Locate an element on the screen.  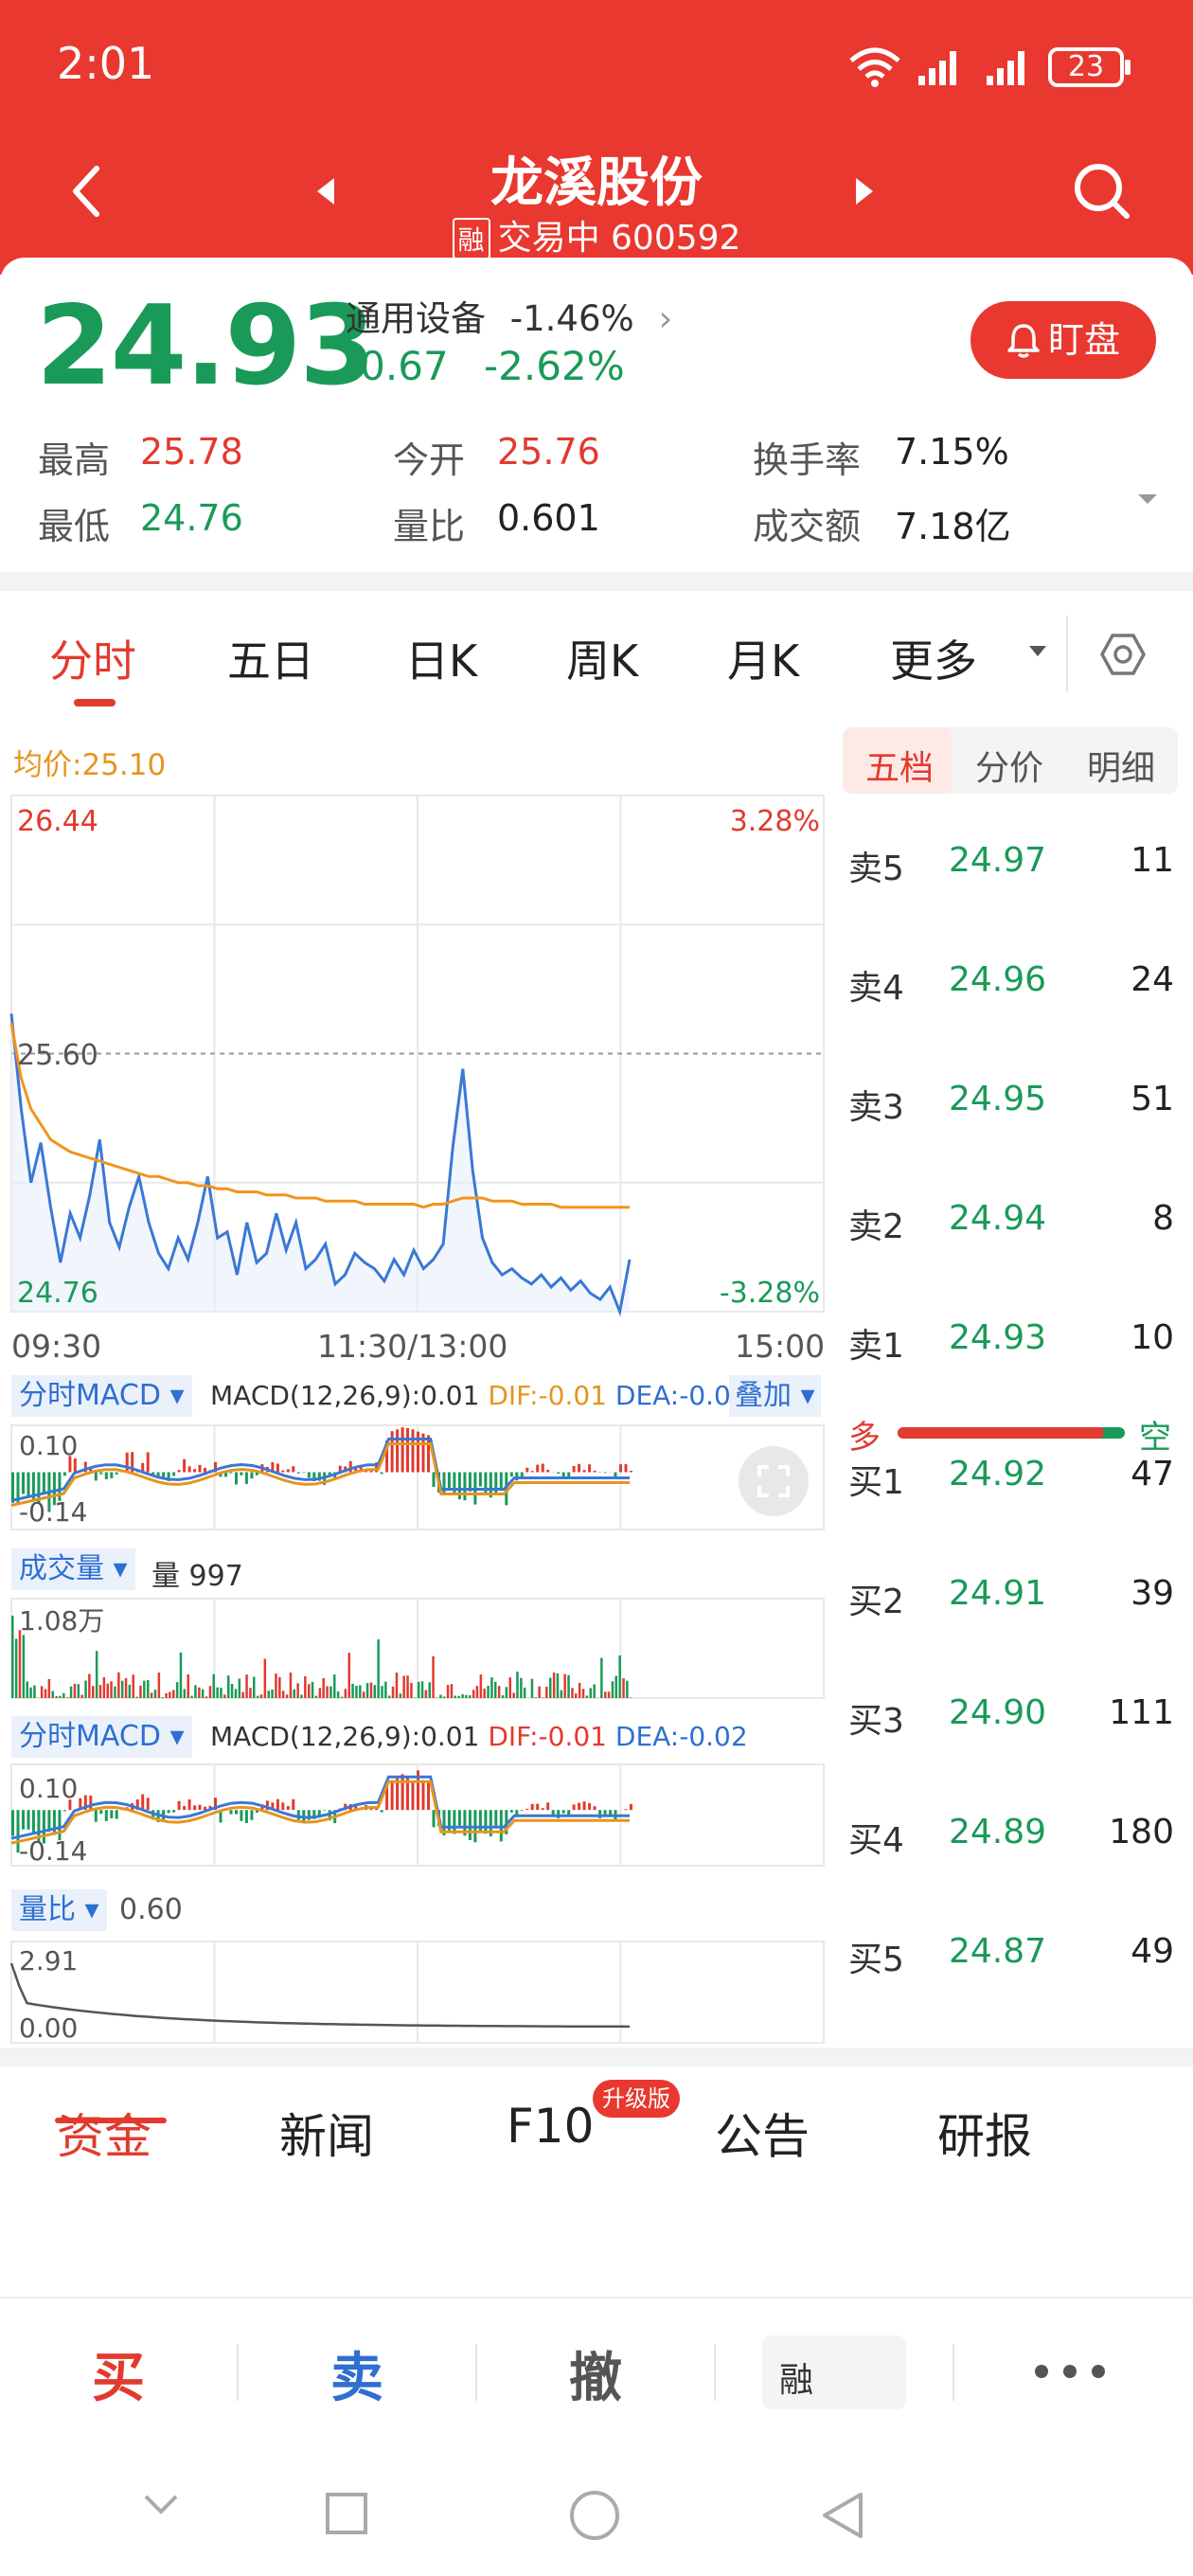
cancel-order-button: 撤 is located at coordinates (595, 2378).